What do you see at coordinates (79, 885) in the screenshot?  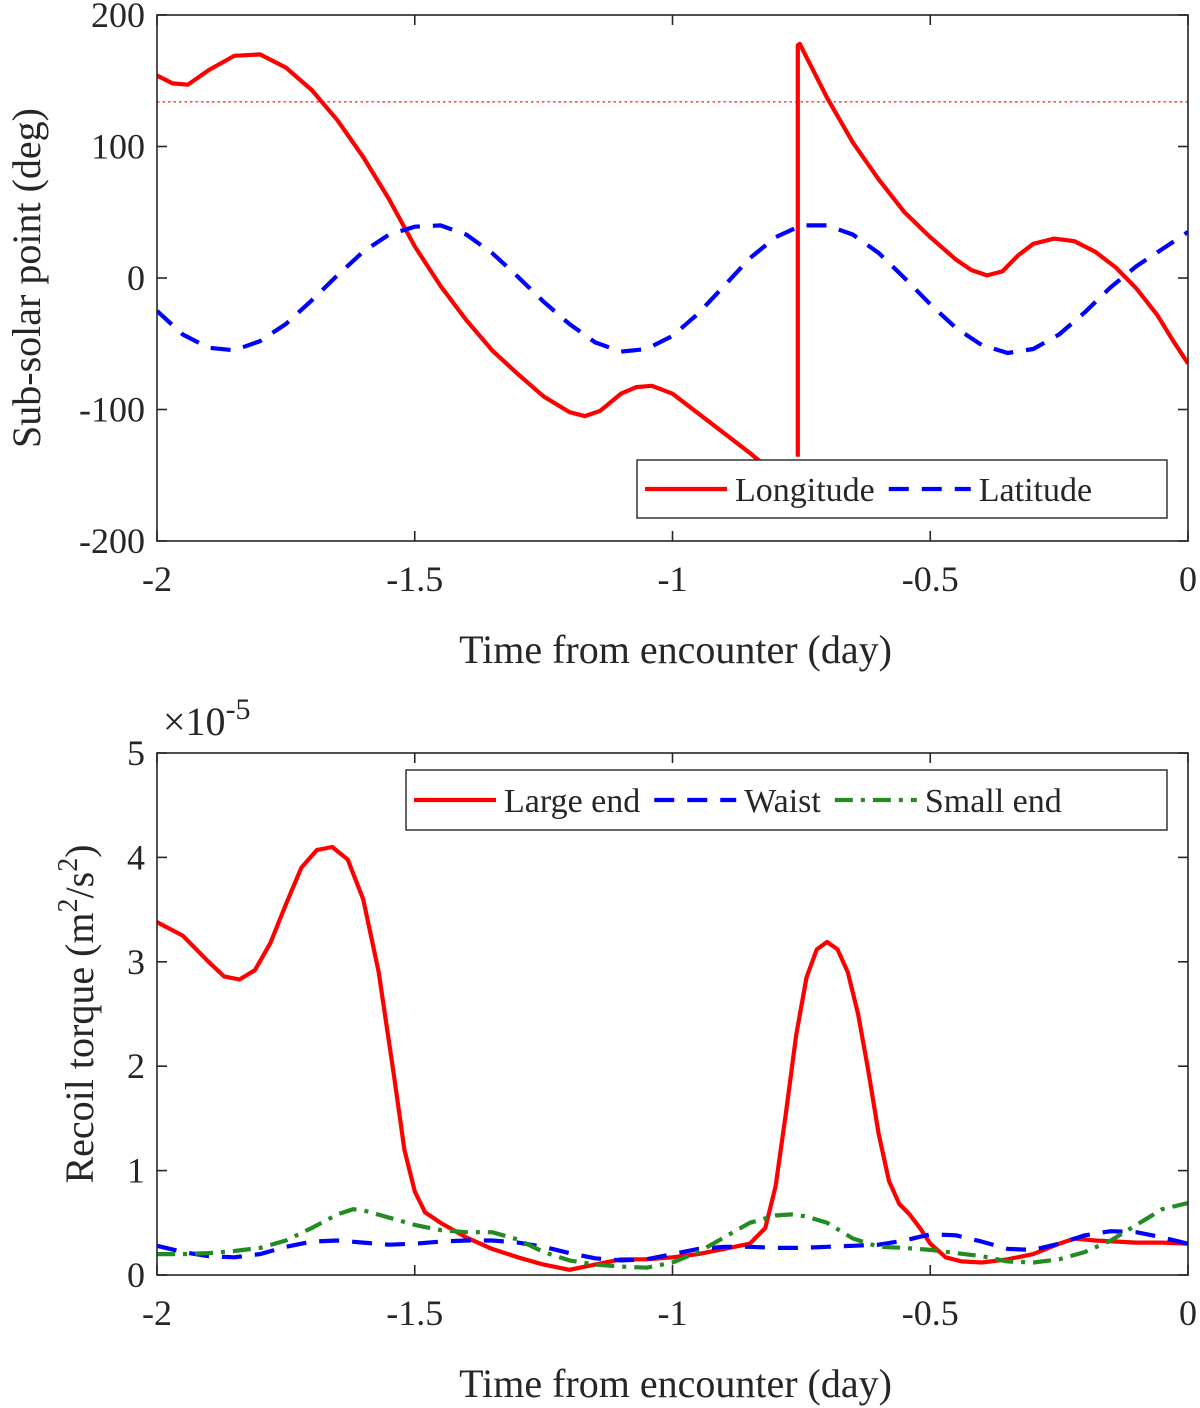 I see `y-axis-label-part: /s` at bounding box center [79, 885].